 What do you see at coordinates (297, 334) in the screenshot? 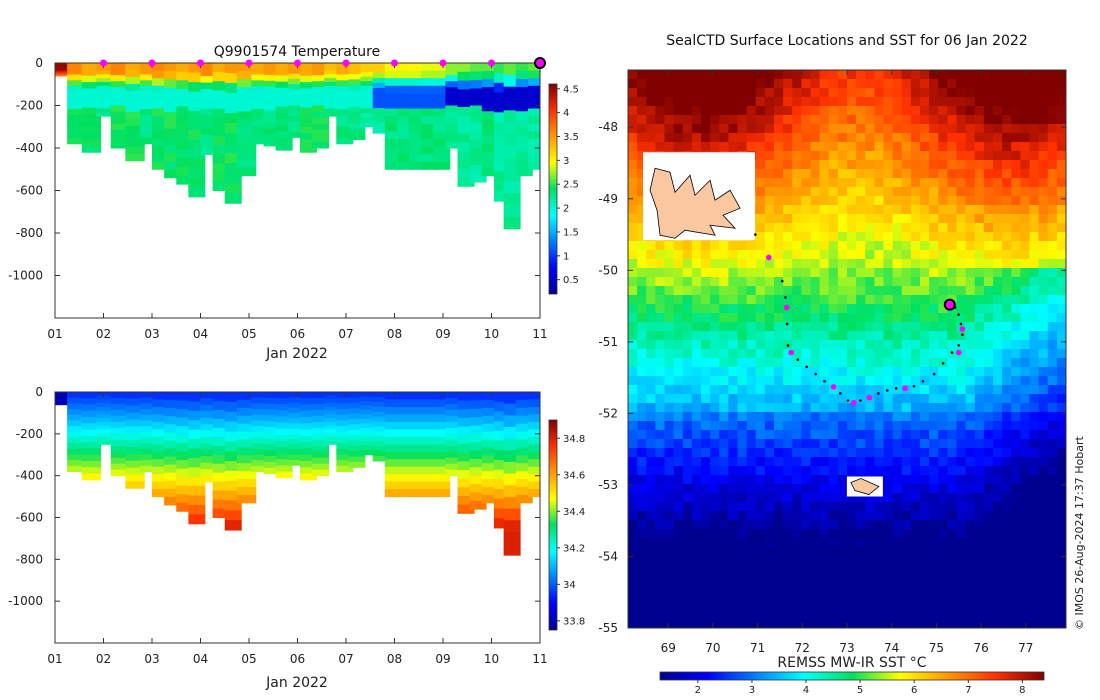
I see `x-tick-label: 06` at bounding box center [297, 334].